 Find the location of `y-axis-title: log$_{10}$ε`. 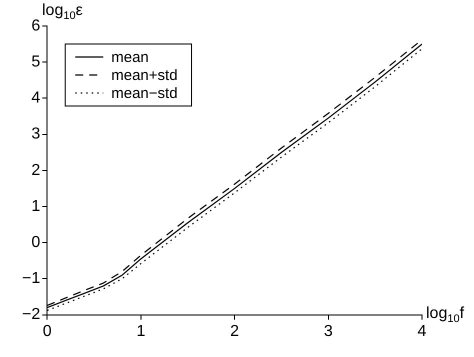

y-axis-title: log$_{10}$ε is located at coordinates (62, 12).